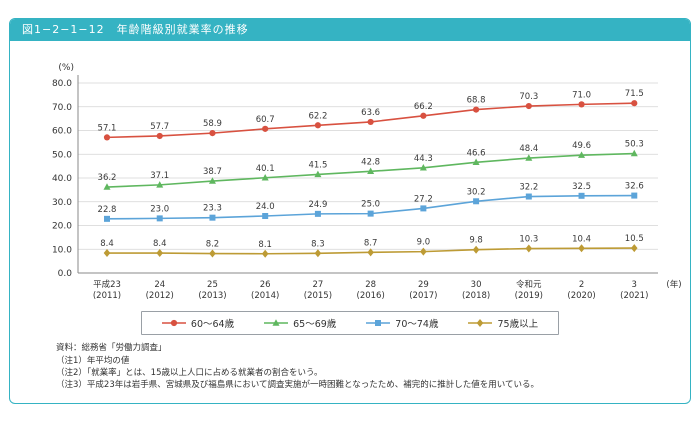  Describe the element at coordinates (107, 284) in the screenshot. I see `svg-text: 平成23` at that location.